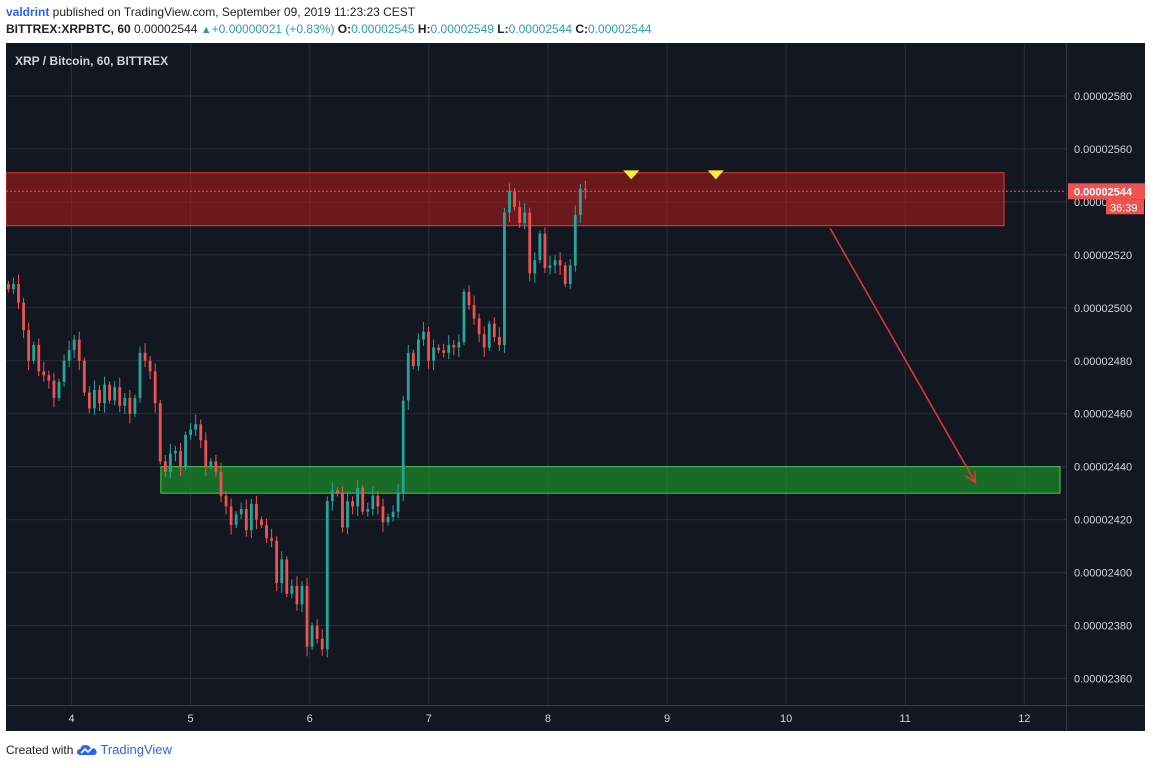 The height and width of the screenshot is (768, 1153). What do you see at coordinates (1103, 362) in the screenshot?
I see `price-tick-label: 0.00002480` at bounding box center [1103, 362].